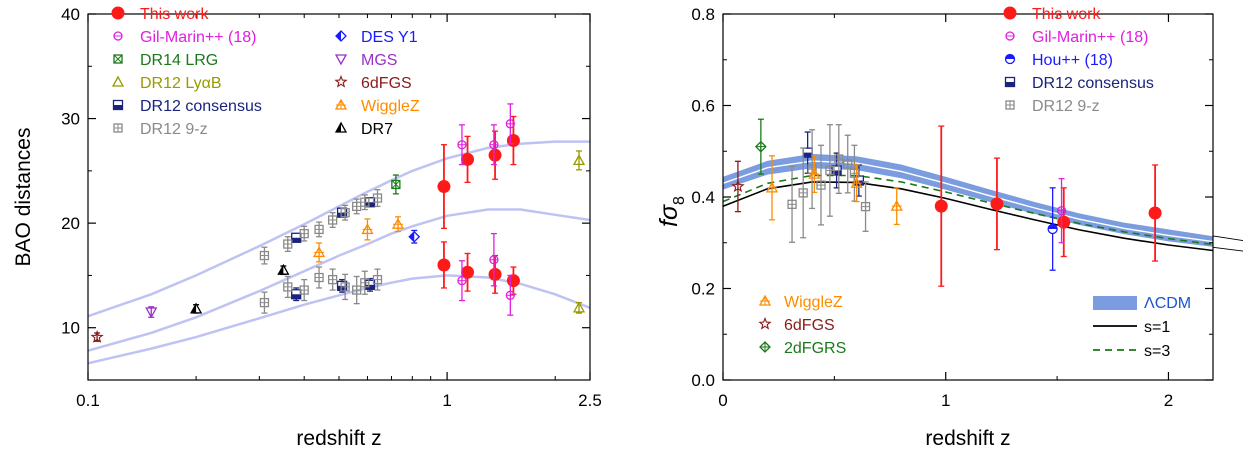 Image resolution: width=1250 pixels, height=453 pixels. Describe the element at coordinates (1157, 351) in the screenshot. I see `legend-label: s=3` at that location.